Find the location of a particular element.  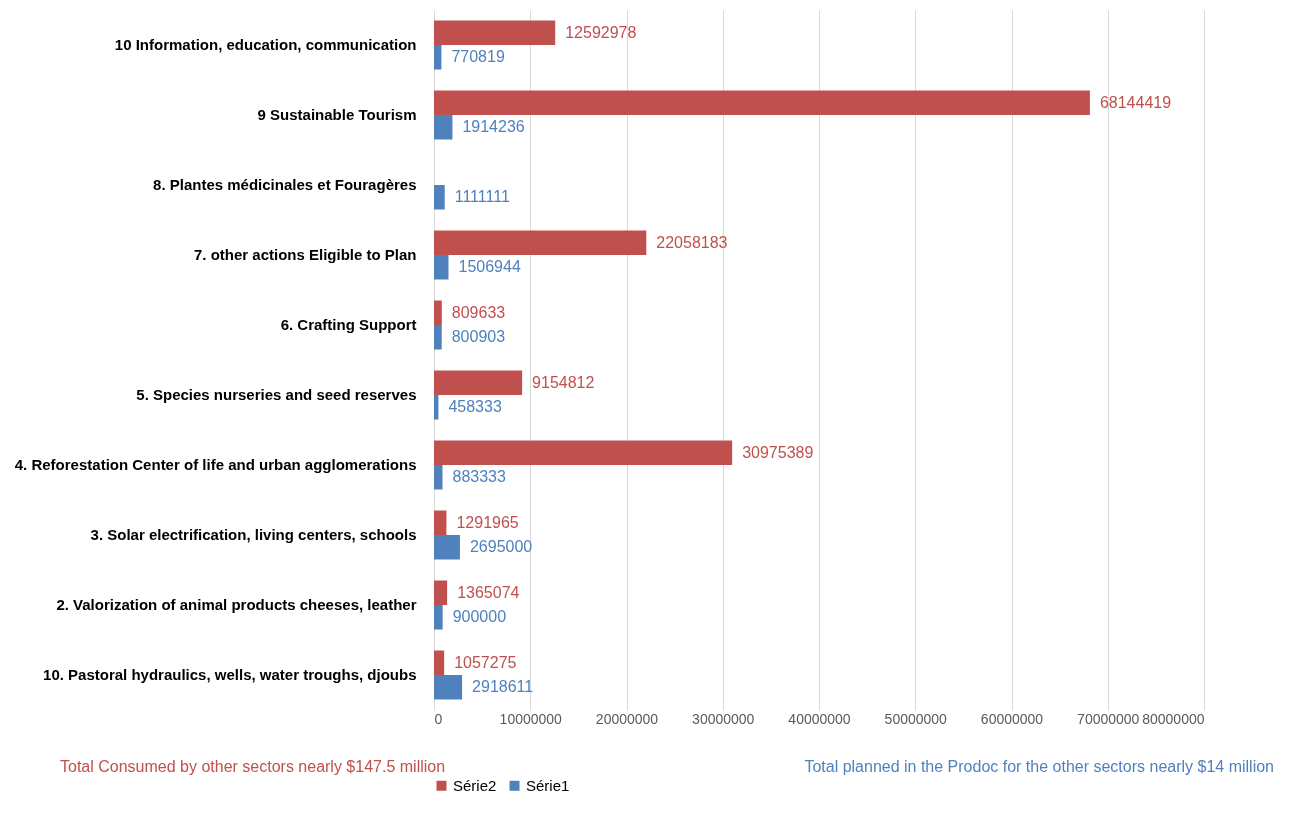

text: Total planned in the Prodoc for the other sectors nearly $14 million is located at coordinates (1039, 767).